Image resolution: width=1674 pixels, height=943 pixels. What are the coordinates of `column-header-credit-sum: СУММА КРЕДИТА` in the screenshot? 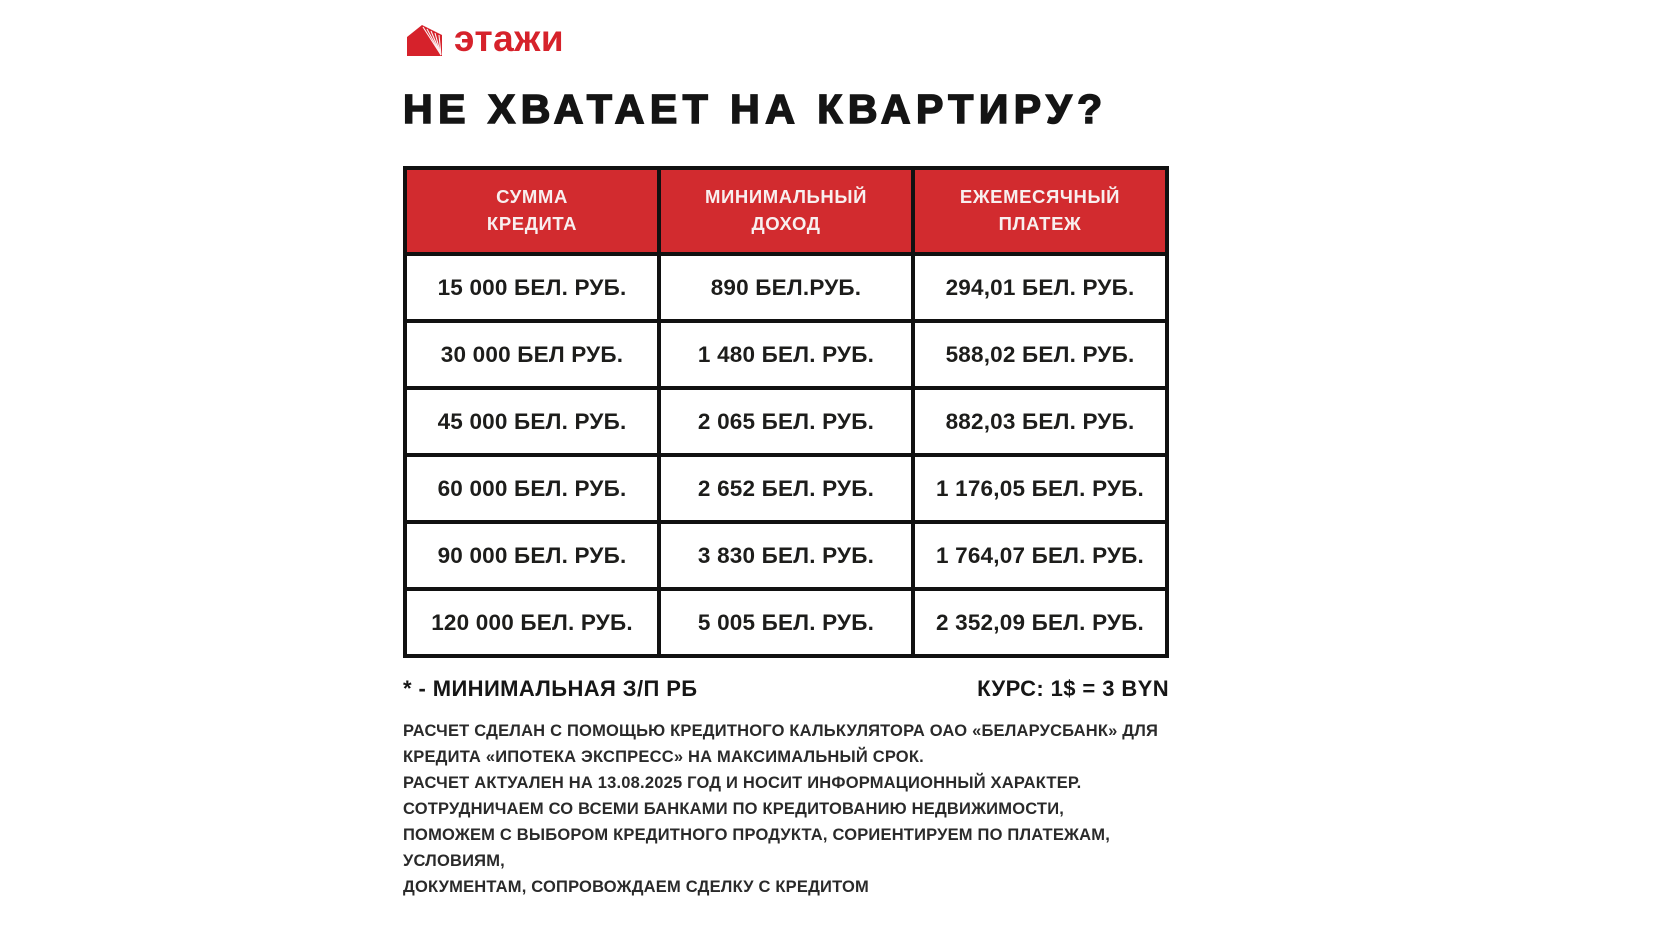 It's located at (532, 211).